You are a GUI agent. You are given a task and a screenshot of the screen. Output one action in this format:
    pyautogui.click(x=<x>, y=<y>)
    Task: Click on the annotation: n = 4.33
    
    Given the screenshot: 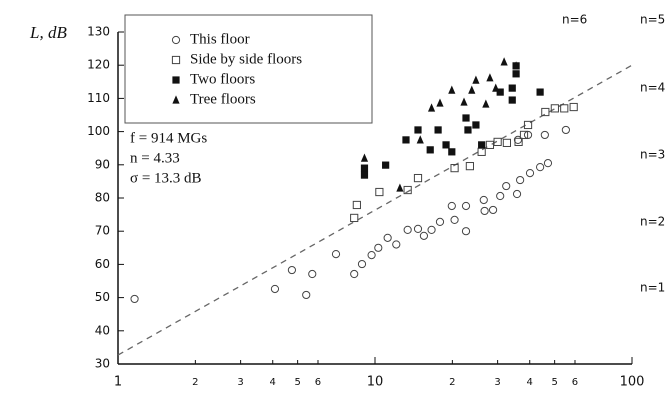 What is the action you would take?
    pyautogui.click(x=155, y=158)
    